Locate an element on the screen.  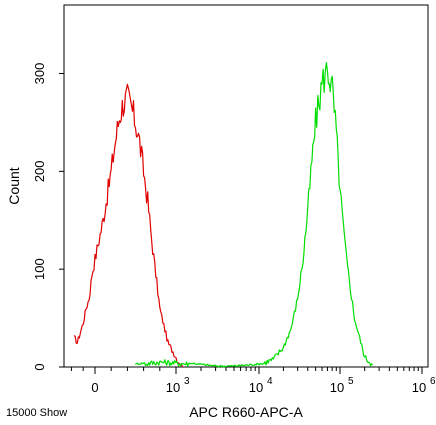
x-axis: 0 10 3 10 4 10 5 10 6 is located at coordinates (253, 381).